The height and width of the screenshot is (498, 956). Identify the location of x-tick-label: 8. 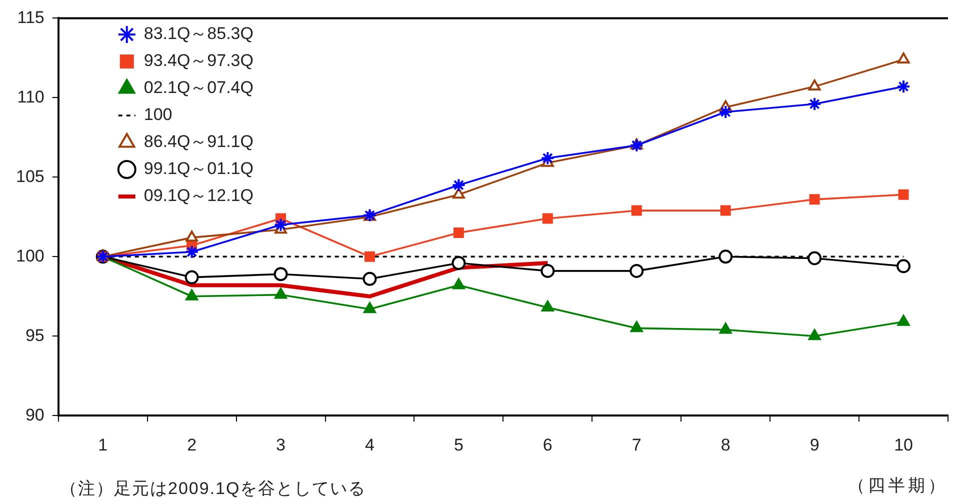
(725, 444).